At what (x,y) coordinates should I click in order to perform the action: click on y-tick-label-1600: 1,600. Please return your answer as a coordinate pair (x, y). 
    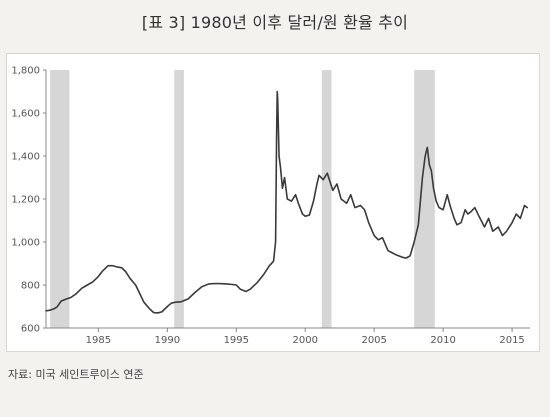
    Looking at the image, I should click on (25, 114).